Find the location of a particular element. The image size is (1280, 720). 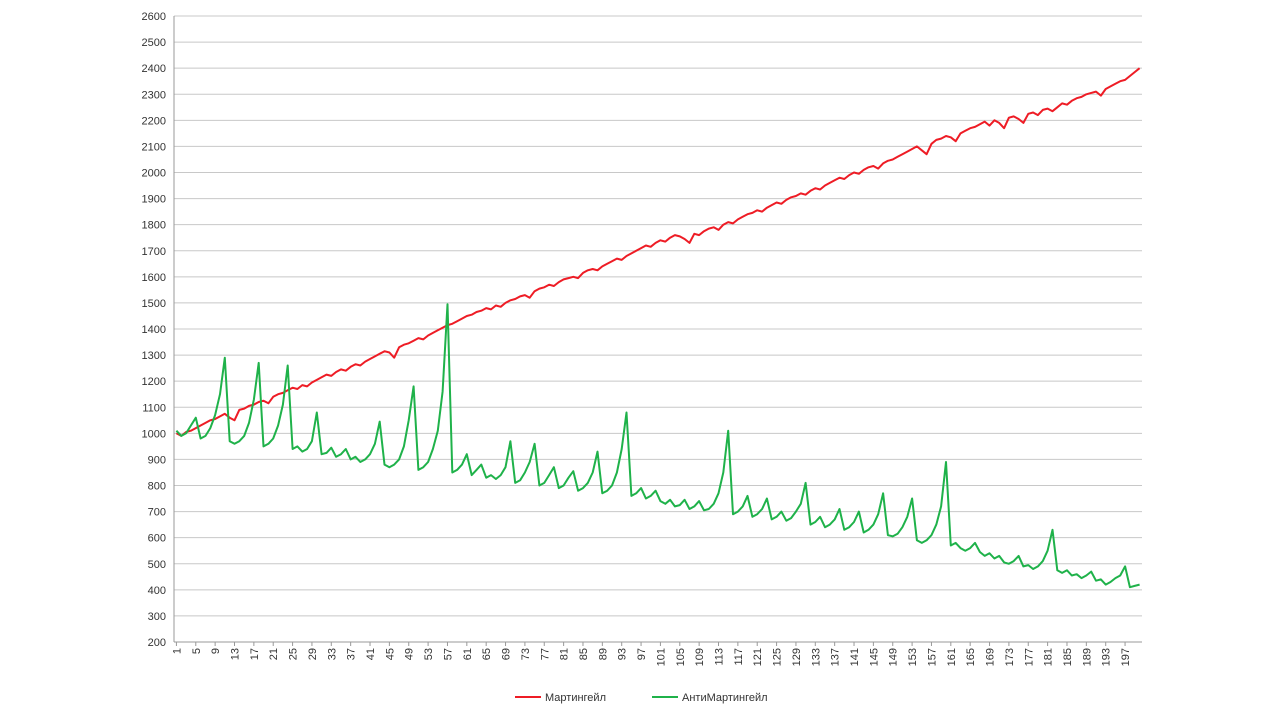

y-tick-label: 600 is located at coordinates (157, 539).